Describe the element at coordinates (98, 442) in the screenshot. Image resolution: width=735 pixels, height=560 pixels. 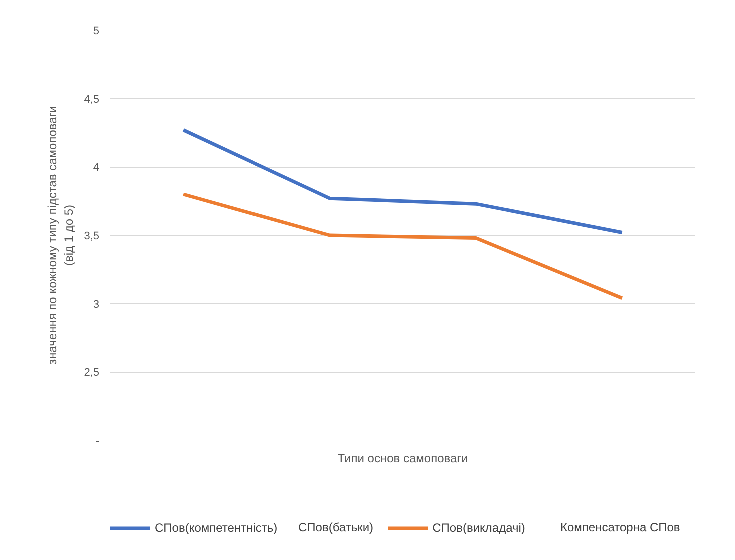
I see `y-tick-label: -` at that location.